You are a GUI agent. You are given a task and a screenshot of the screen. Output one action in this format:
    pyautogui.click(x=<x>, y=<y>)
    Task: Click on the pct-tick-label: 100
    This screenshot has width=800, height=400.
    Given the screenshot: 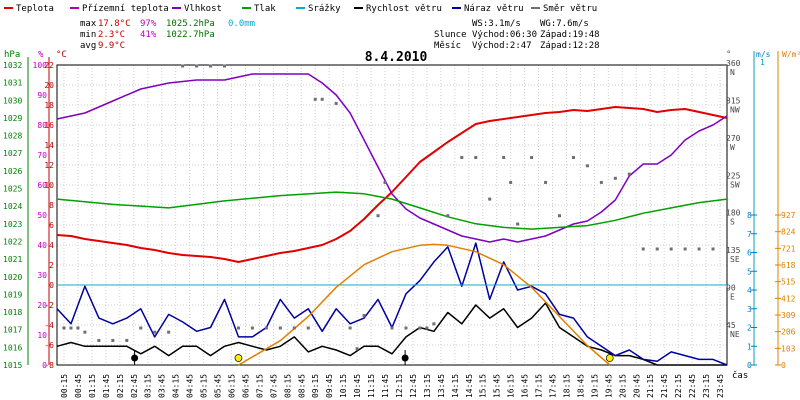 What is the action you would take?
    pyautogui.click(x=40, y=65)
    